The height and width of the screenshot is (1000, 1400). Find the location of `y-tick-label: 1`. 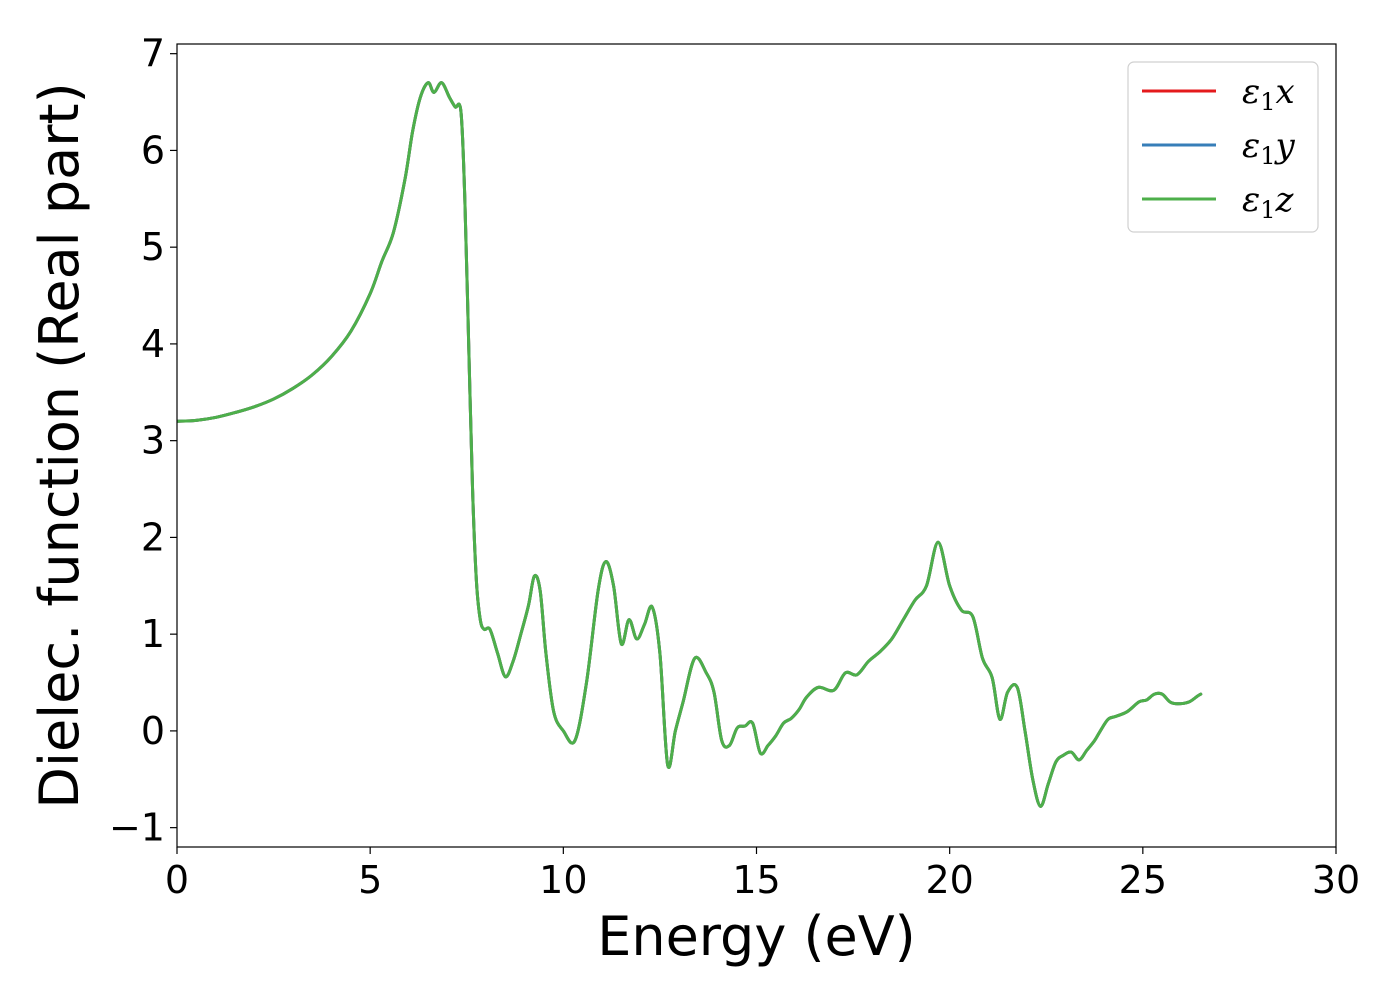

y-tick-label: 1 is located at coordinates (153, 634).